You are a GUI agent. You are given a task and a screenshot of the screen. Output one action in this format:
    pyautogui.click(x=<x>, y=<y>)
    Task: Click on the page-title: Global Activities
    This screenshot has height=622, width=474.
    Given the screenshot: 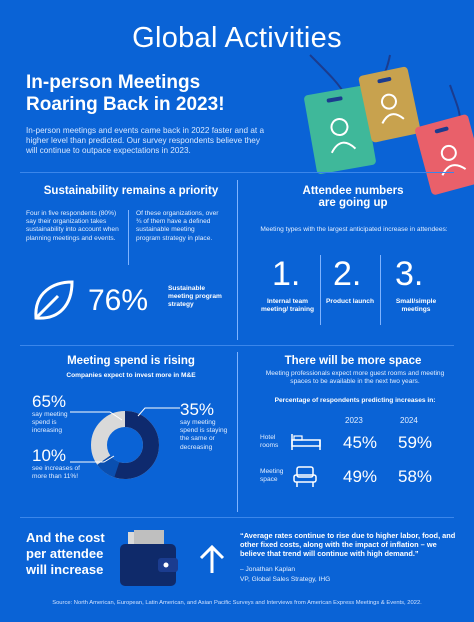 What is the action you would take?
    pyautogui.click(x=237, y=38)
    